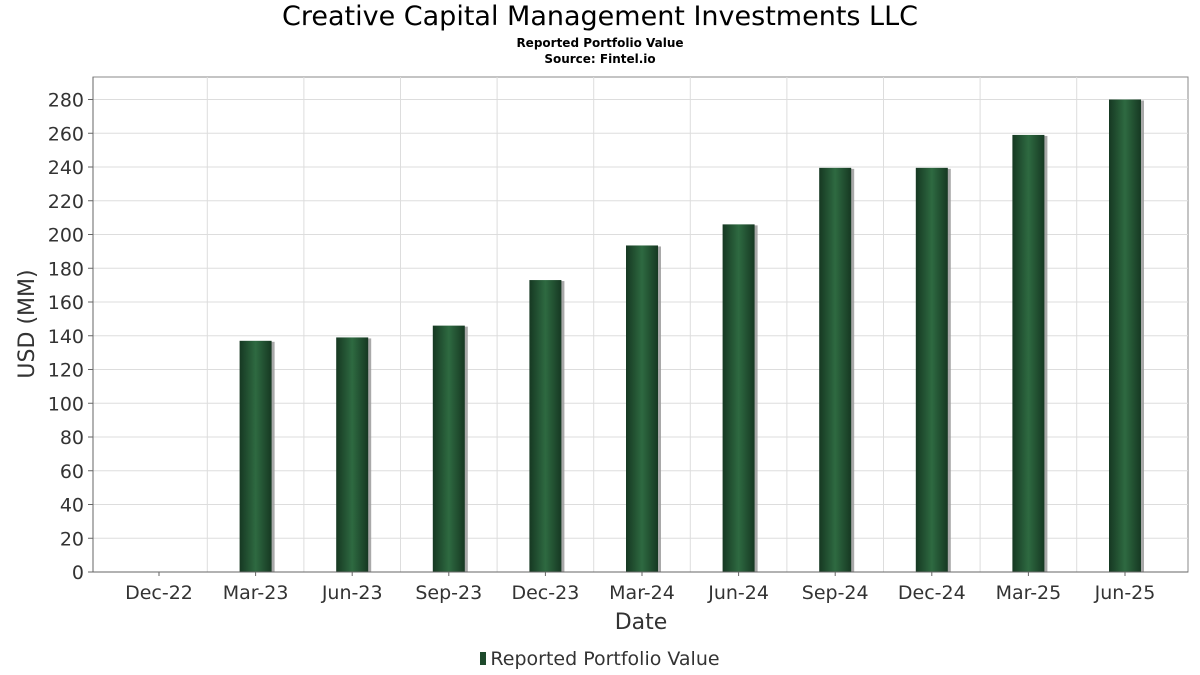 Image resolution: width=1200 pixels, height=675 pixels. I want to click on y-tick-label: 20, so click(72, 539).